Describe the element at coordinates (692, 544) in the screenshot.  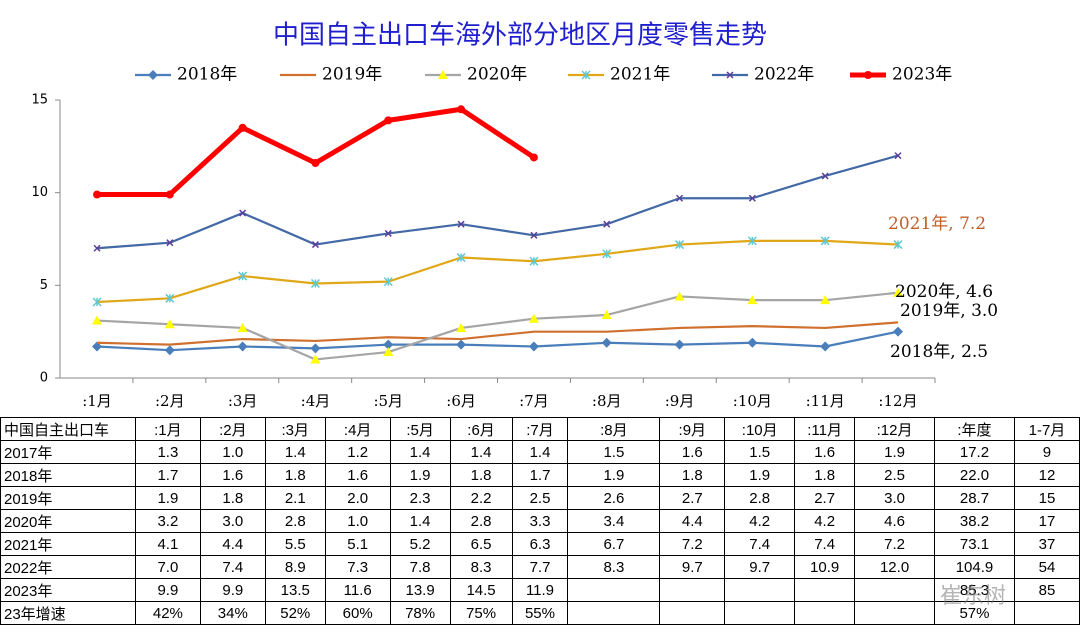
I see `table-cell: 7.2` at that location.